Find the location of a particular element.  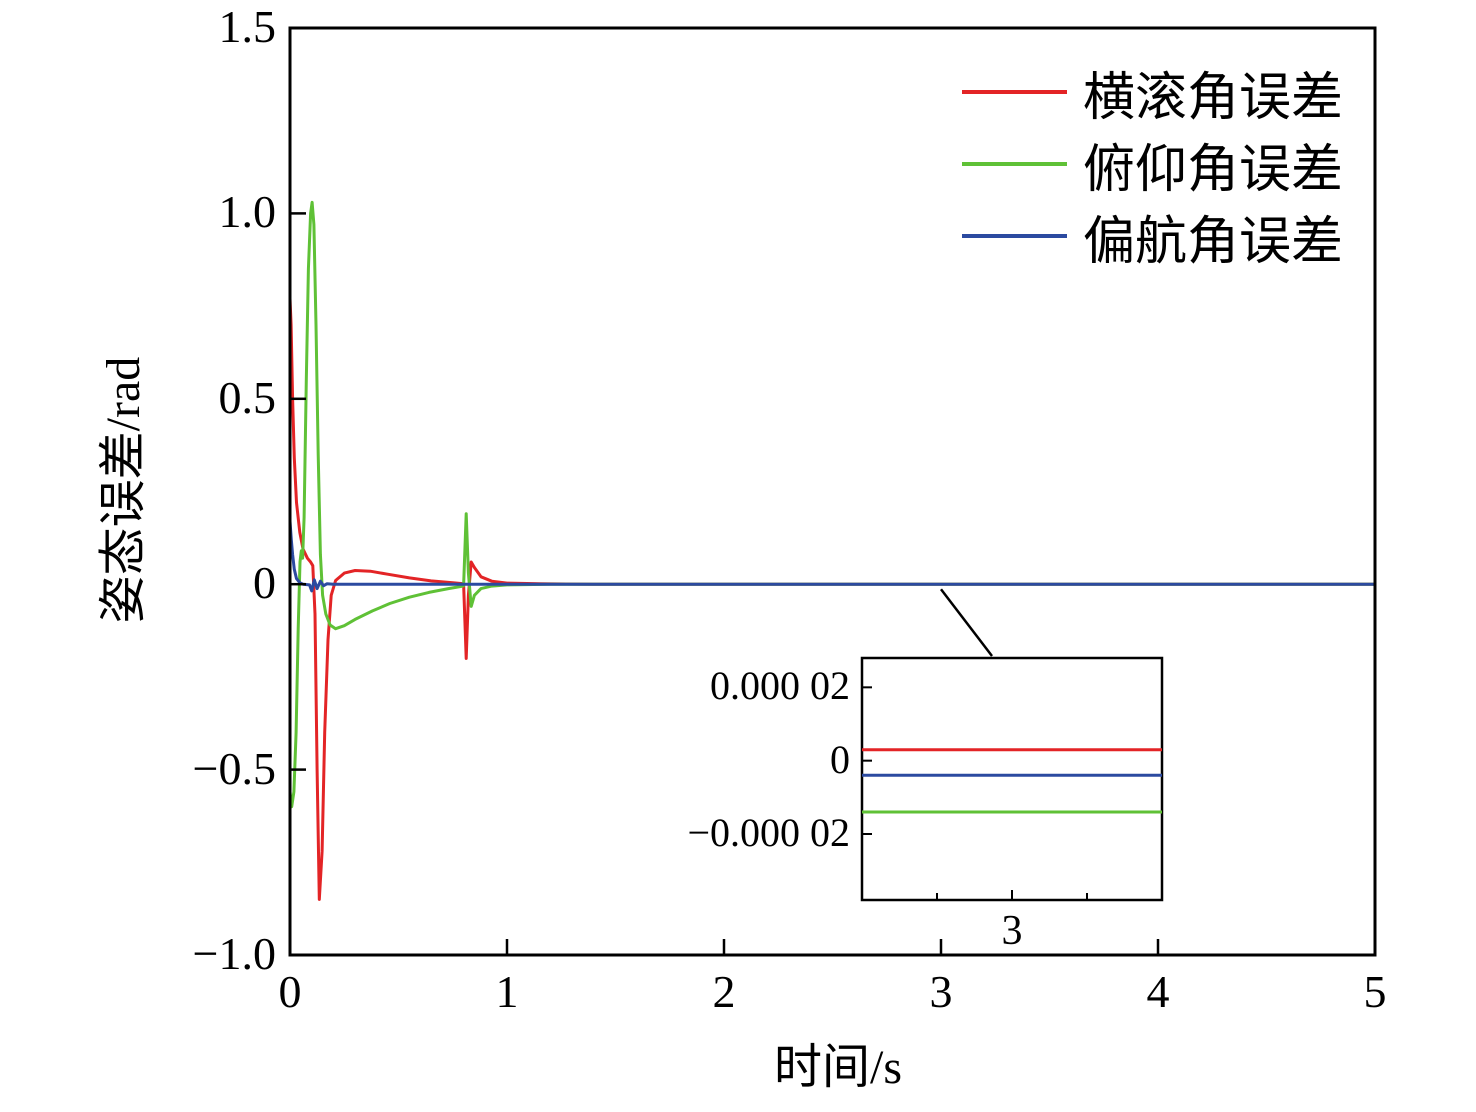

x-tick-label: 1 is located at coordinates (507, 991).